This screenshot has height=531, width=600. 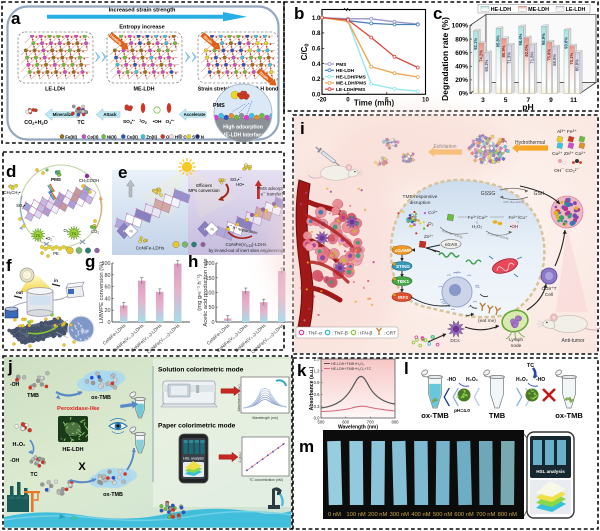 I want to click on svg-text: Zn²⁺, so click(x=429, y=236).